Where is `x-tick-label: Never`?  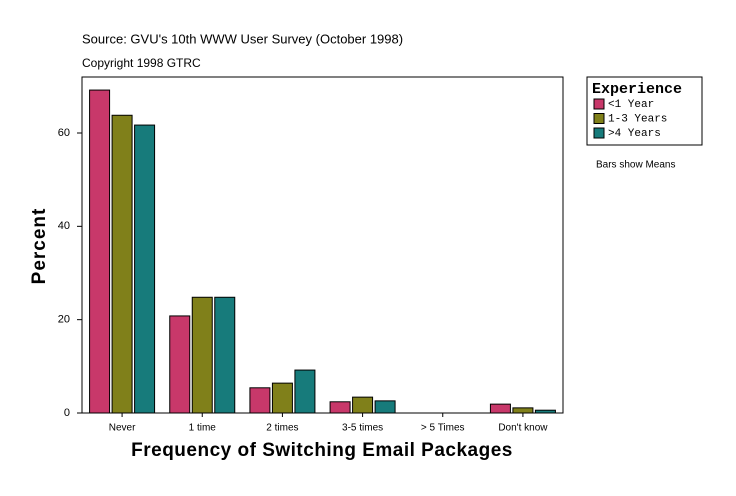
x-tick-label: Never is located at coordinates (122, 428).